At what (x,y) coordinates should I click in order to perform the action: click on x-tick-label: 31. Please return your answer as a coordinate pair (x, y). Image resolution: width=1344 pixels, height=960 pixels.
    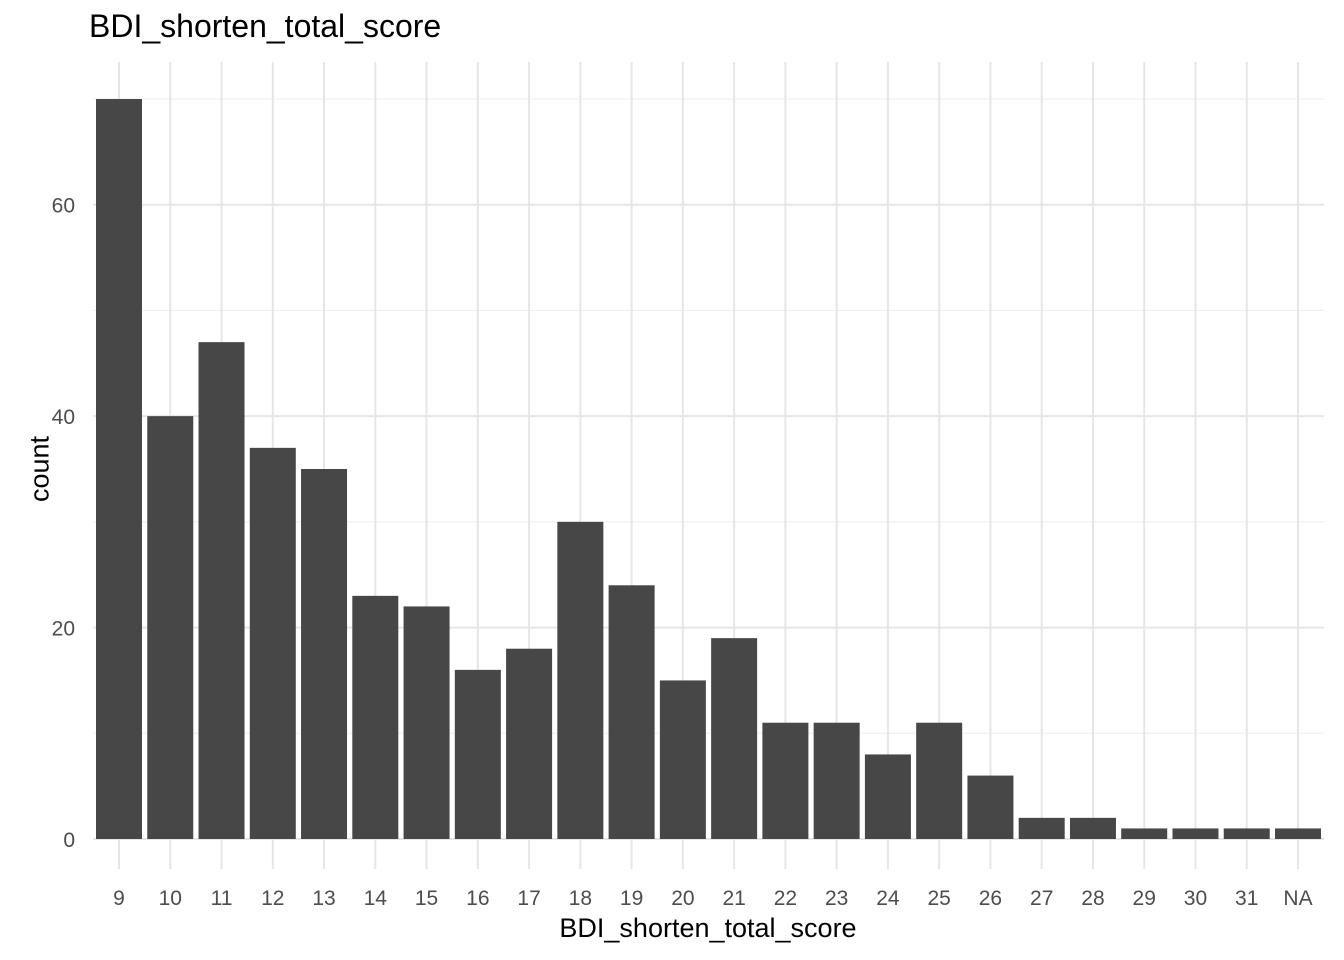
    Looking at the image, I should click on (1246, 898).